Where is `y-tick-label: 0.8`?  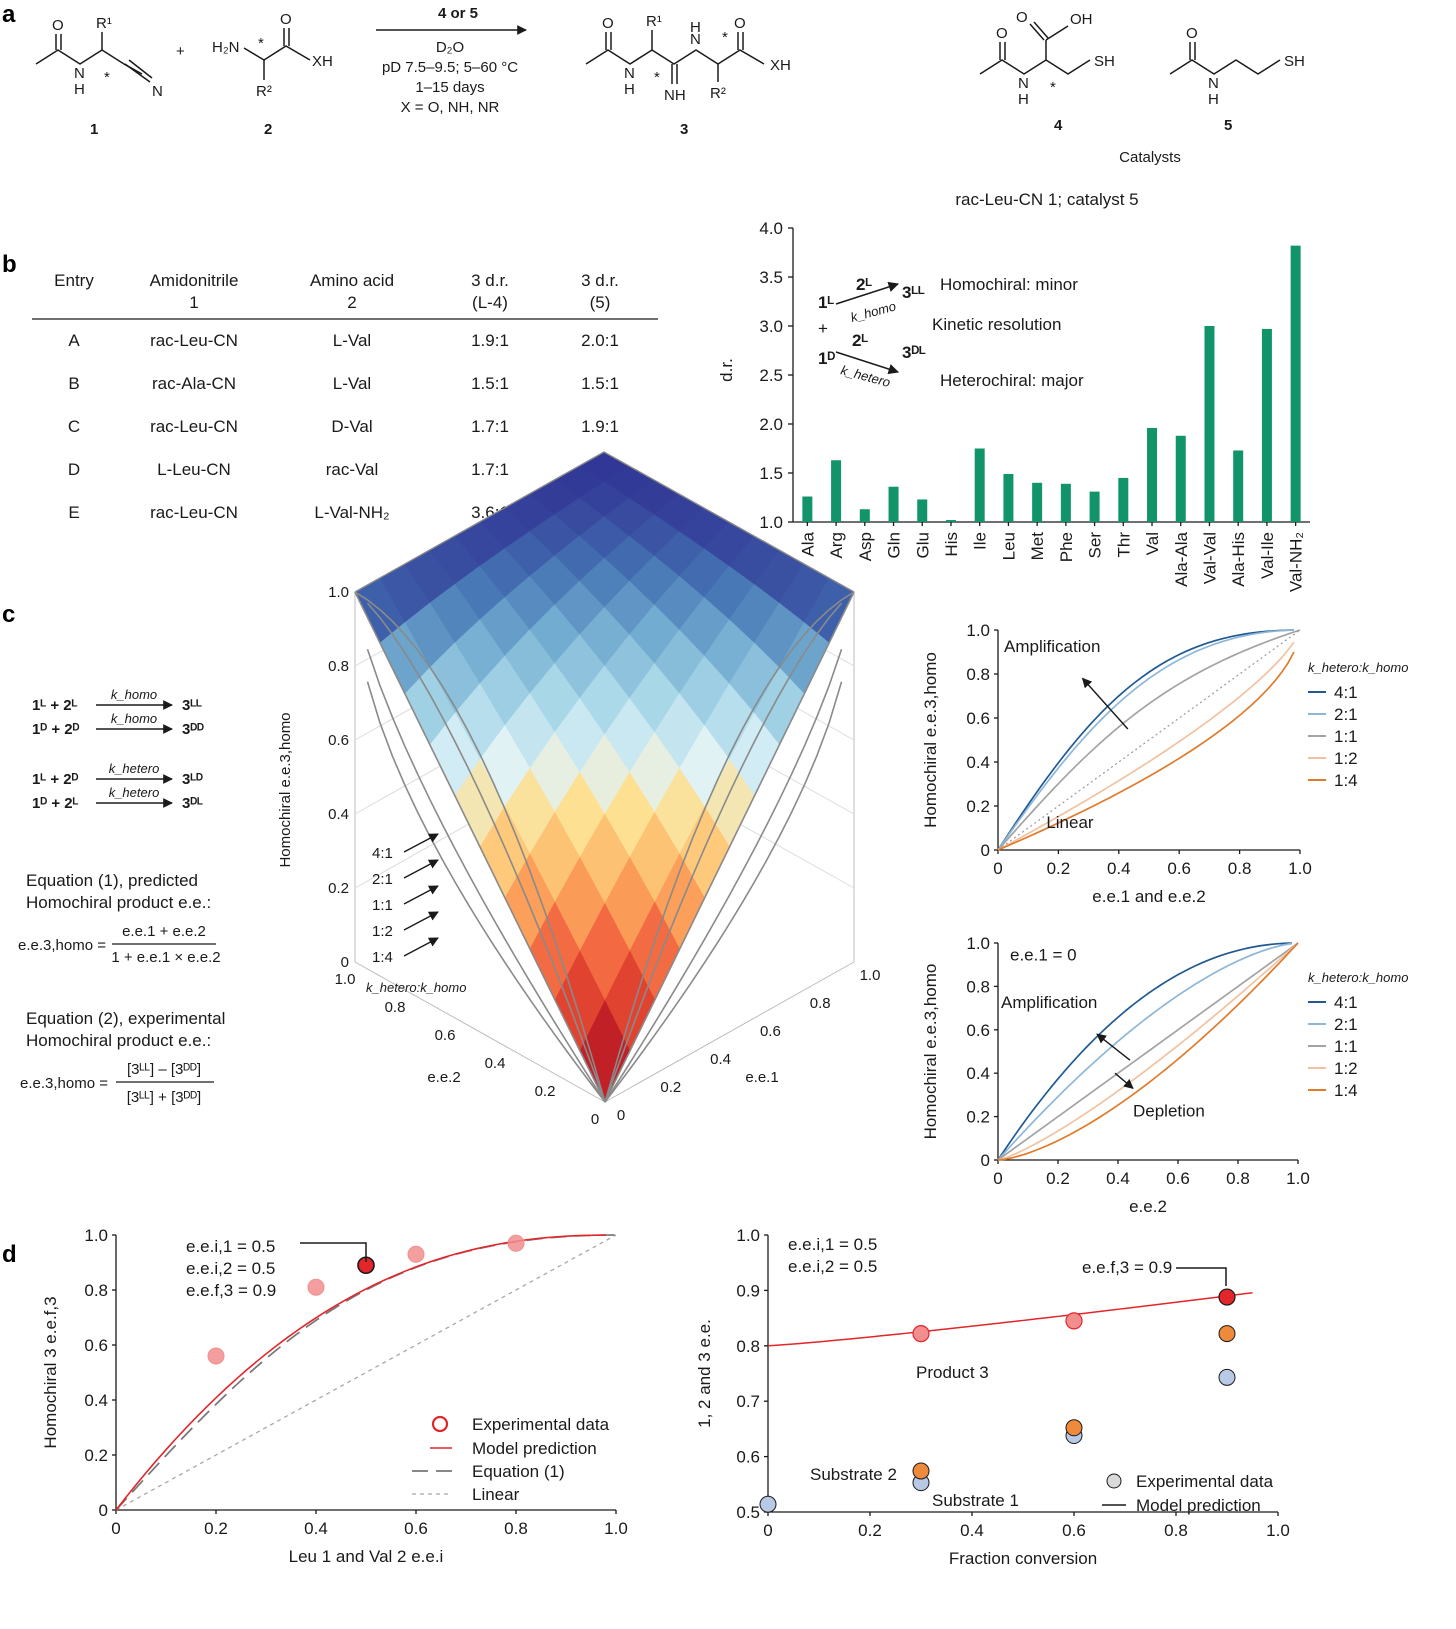
y-tick-label: 0.8 is located at coordinates (978, 674).